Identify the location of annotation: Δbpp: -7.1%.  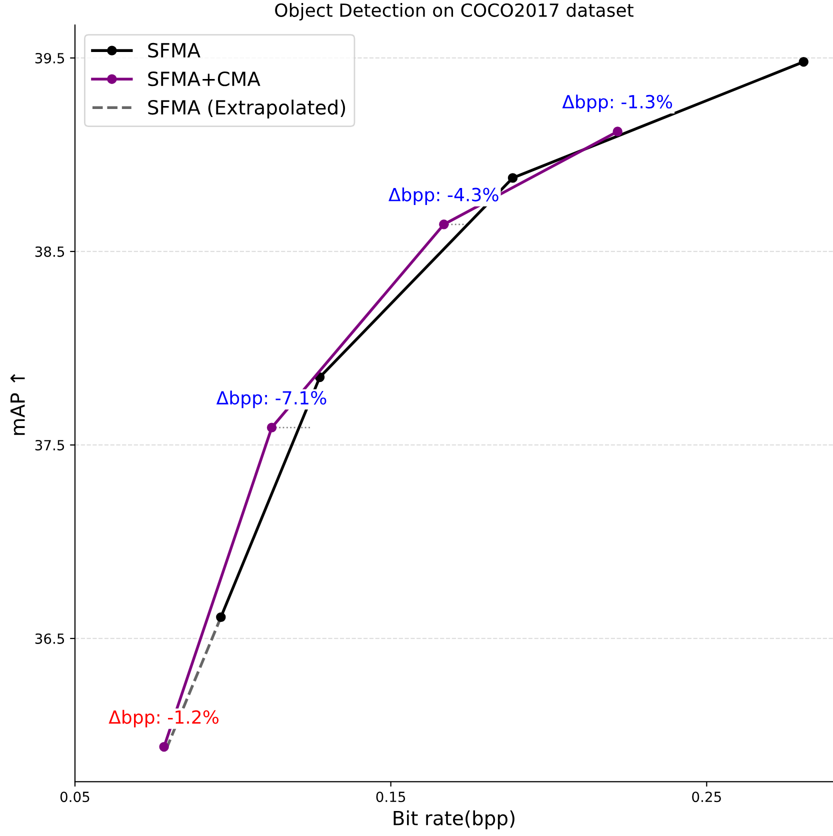
(271, 399).